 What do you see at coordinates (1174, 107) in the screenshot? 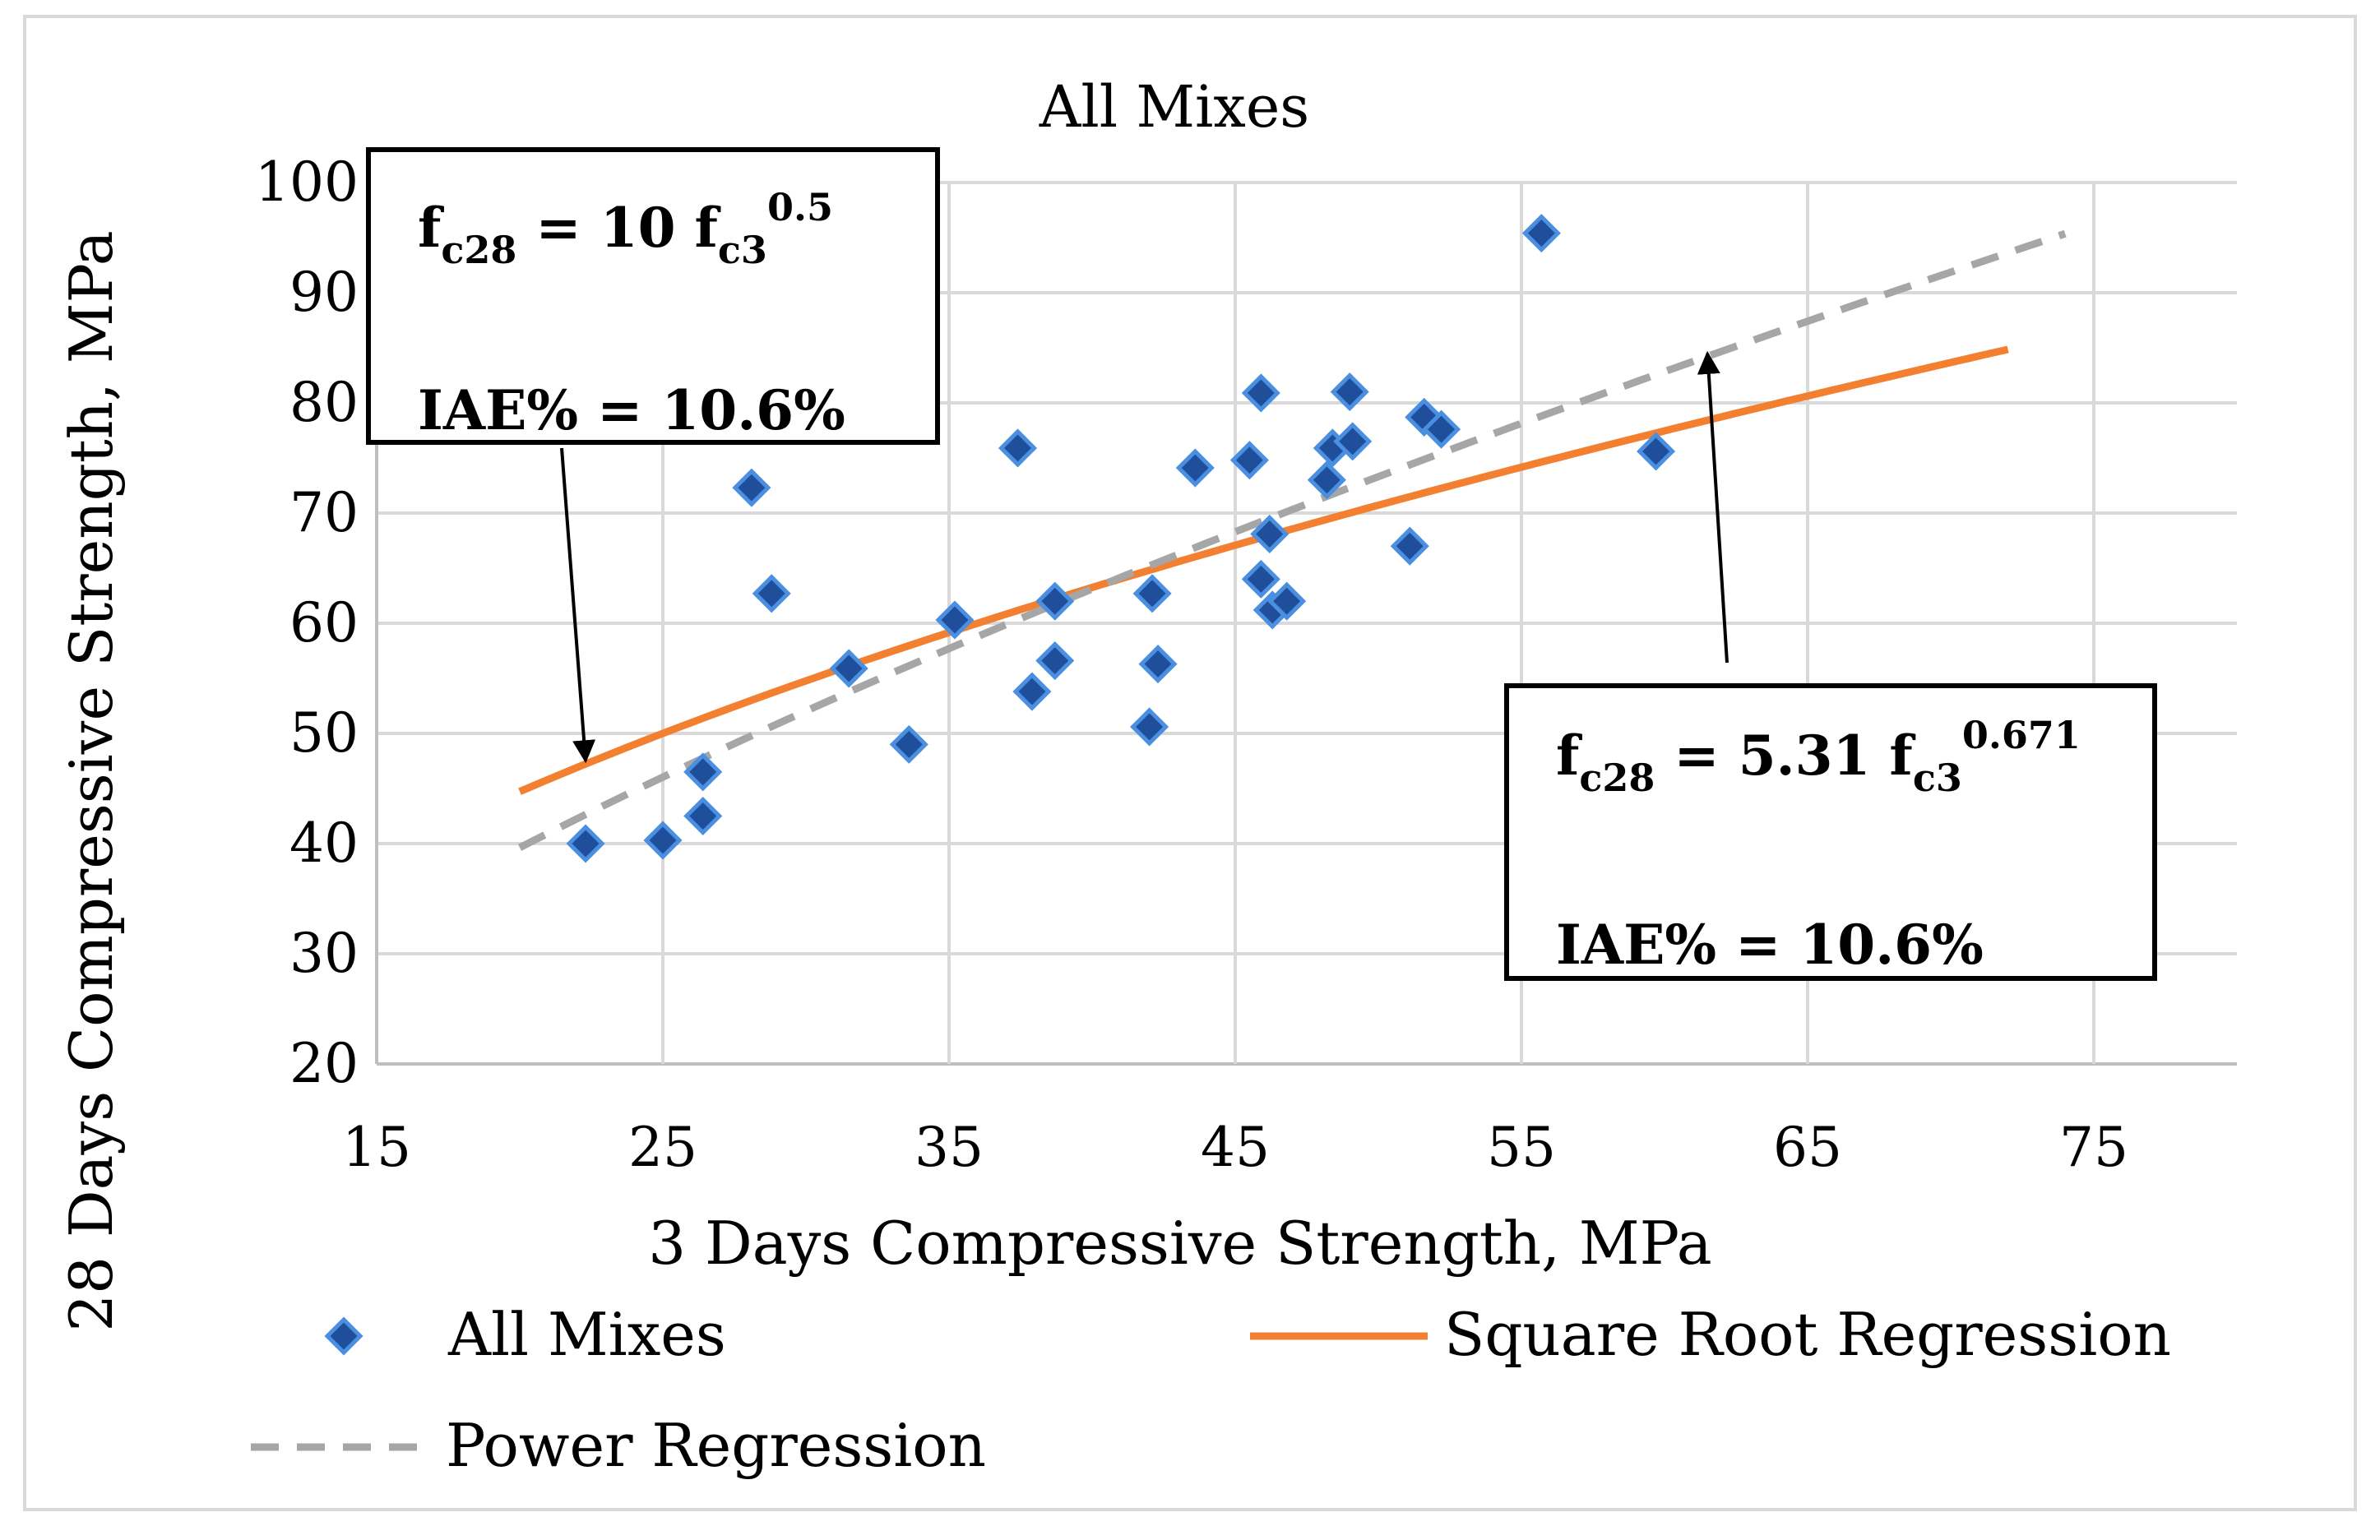
I see `chart-title: All Mixes` at bounding box center [1174, 107].